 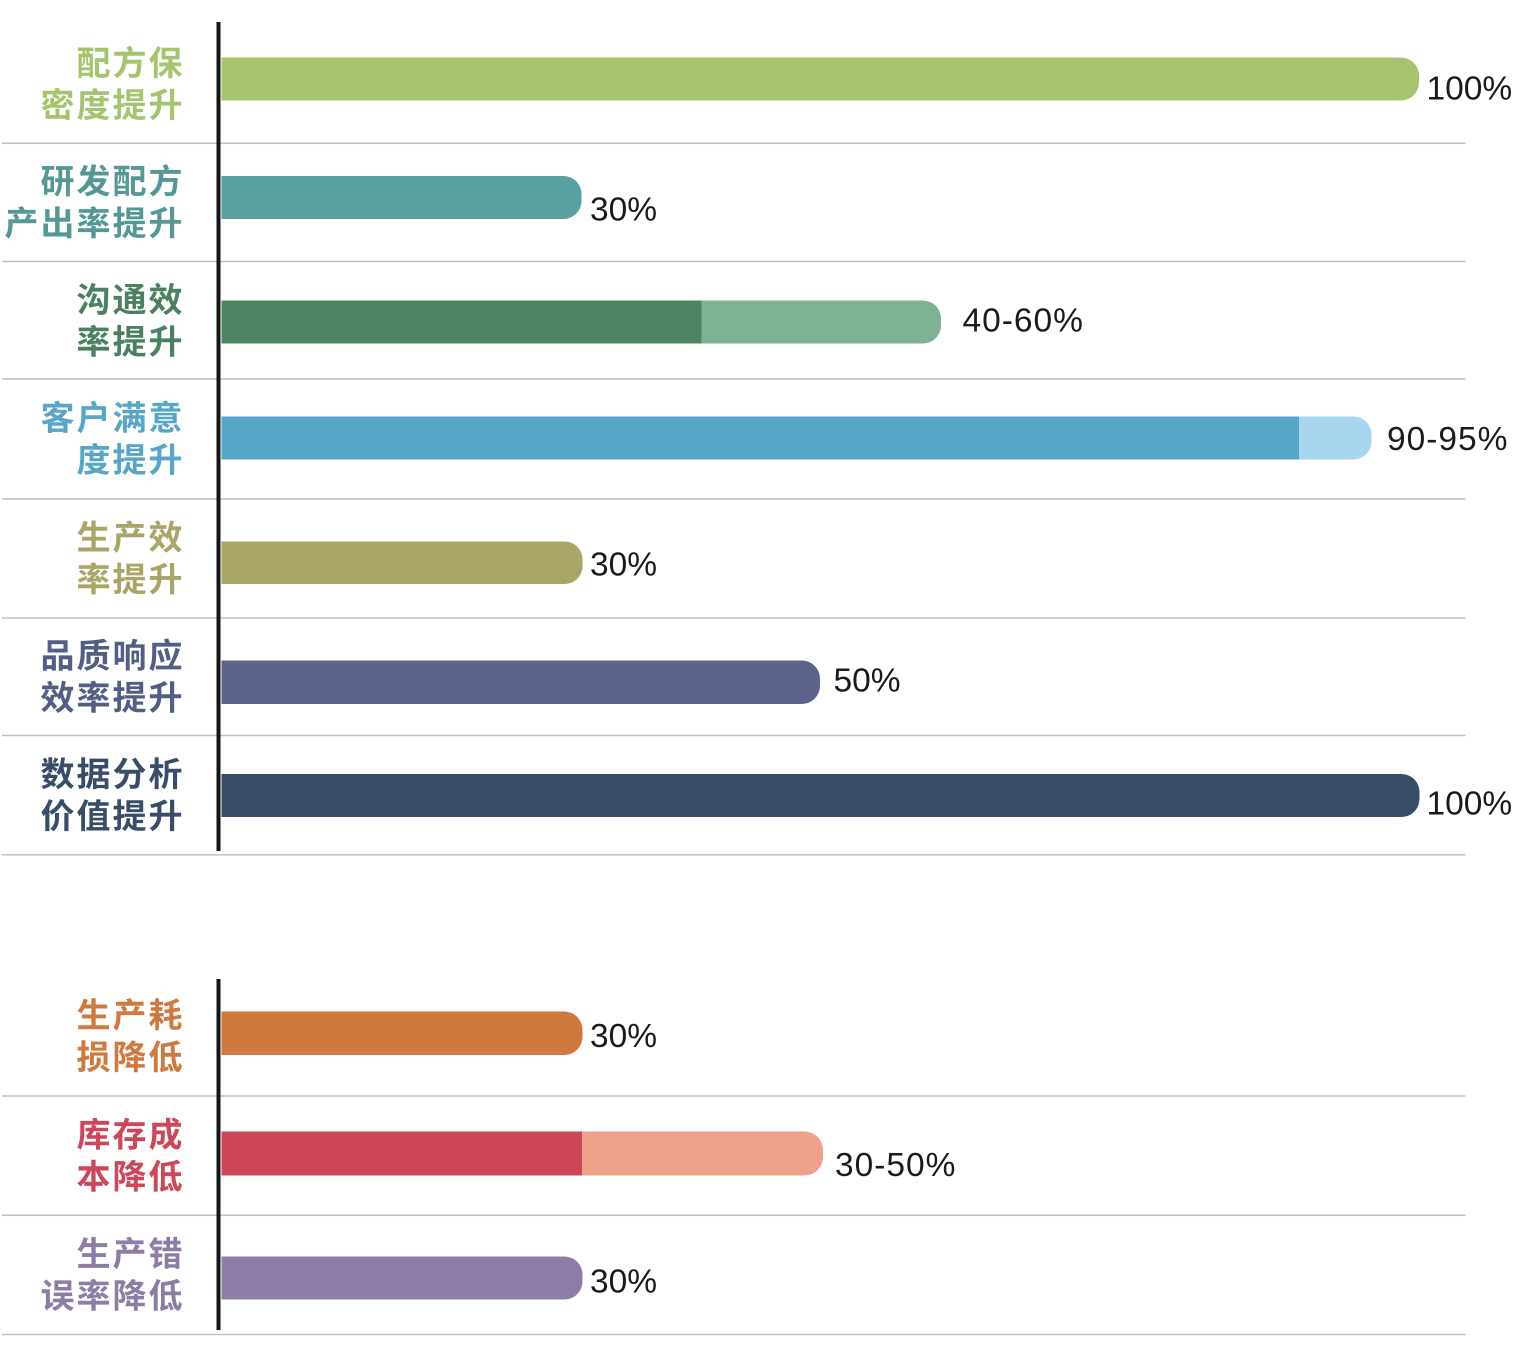 I want to click on svg-text: 30-50%, so click(x=895, y=1165).